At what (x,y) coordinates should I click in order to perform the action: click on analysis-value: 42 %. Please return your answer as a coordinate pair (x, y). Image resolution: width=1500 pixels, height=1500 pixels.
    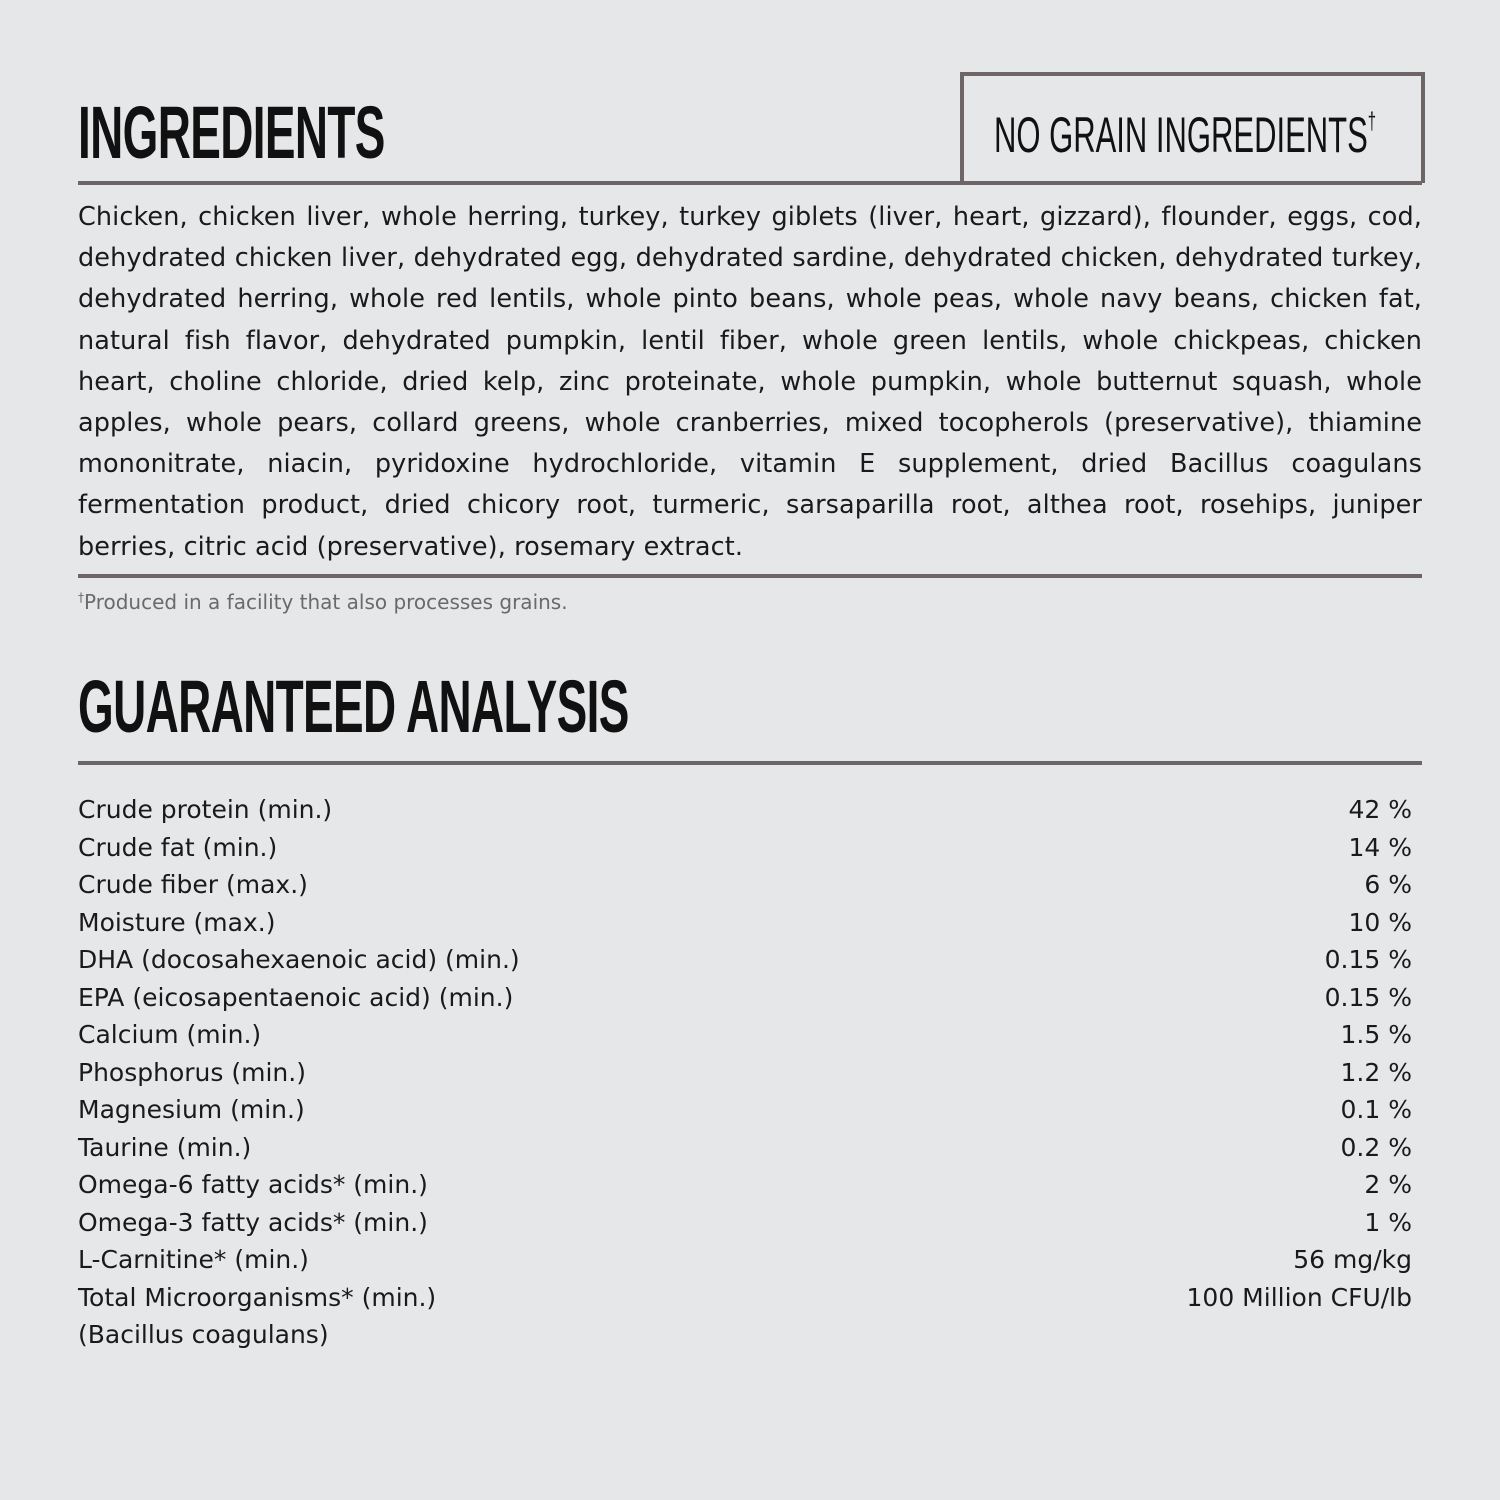
    Looking at the image, I should click on (1380, 809).